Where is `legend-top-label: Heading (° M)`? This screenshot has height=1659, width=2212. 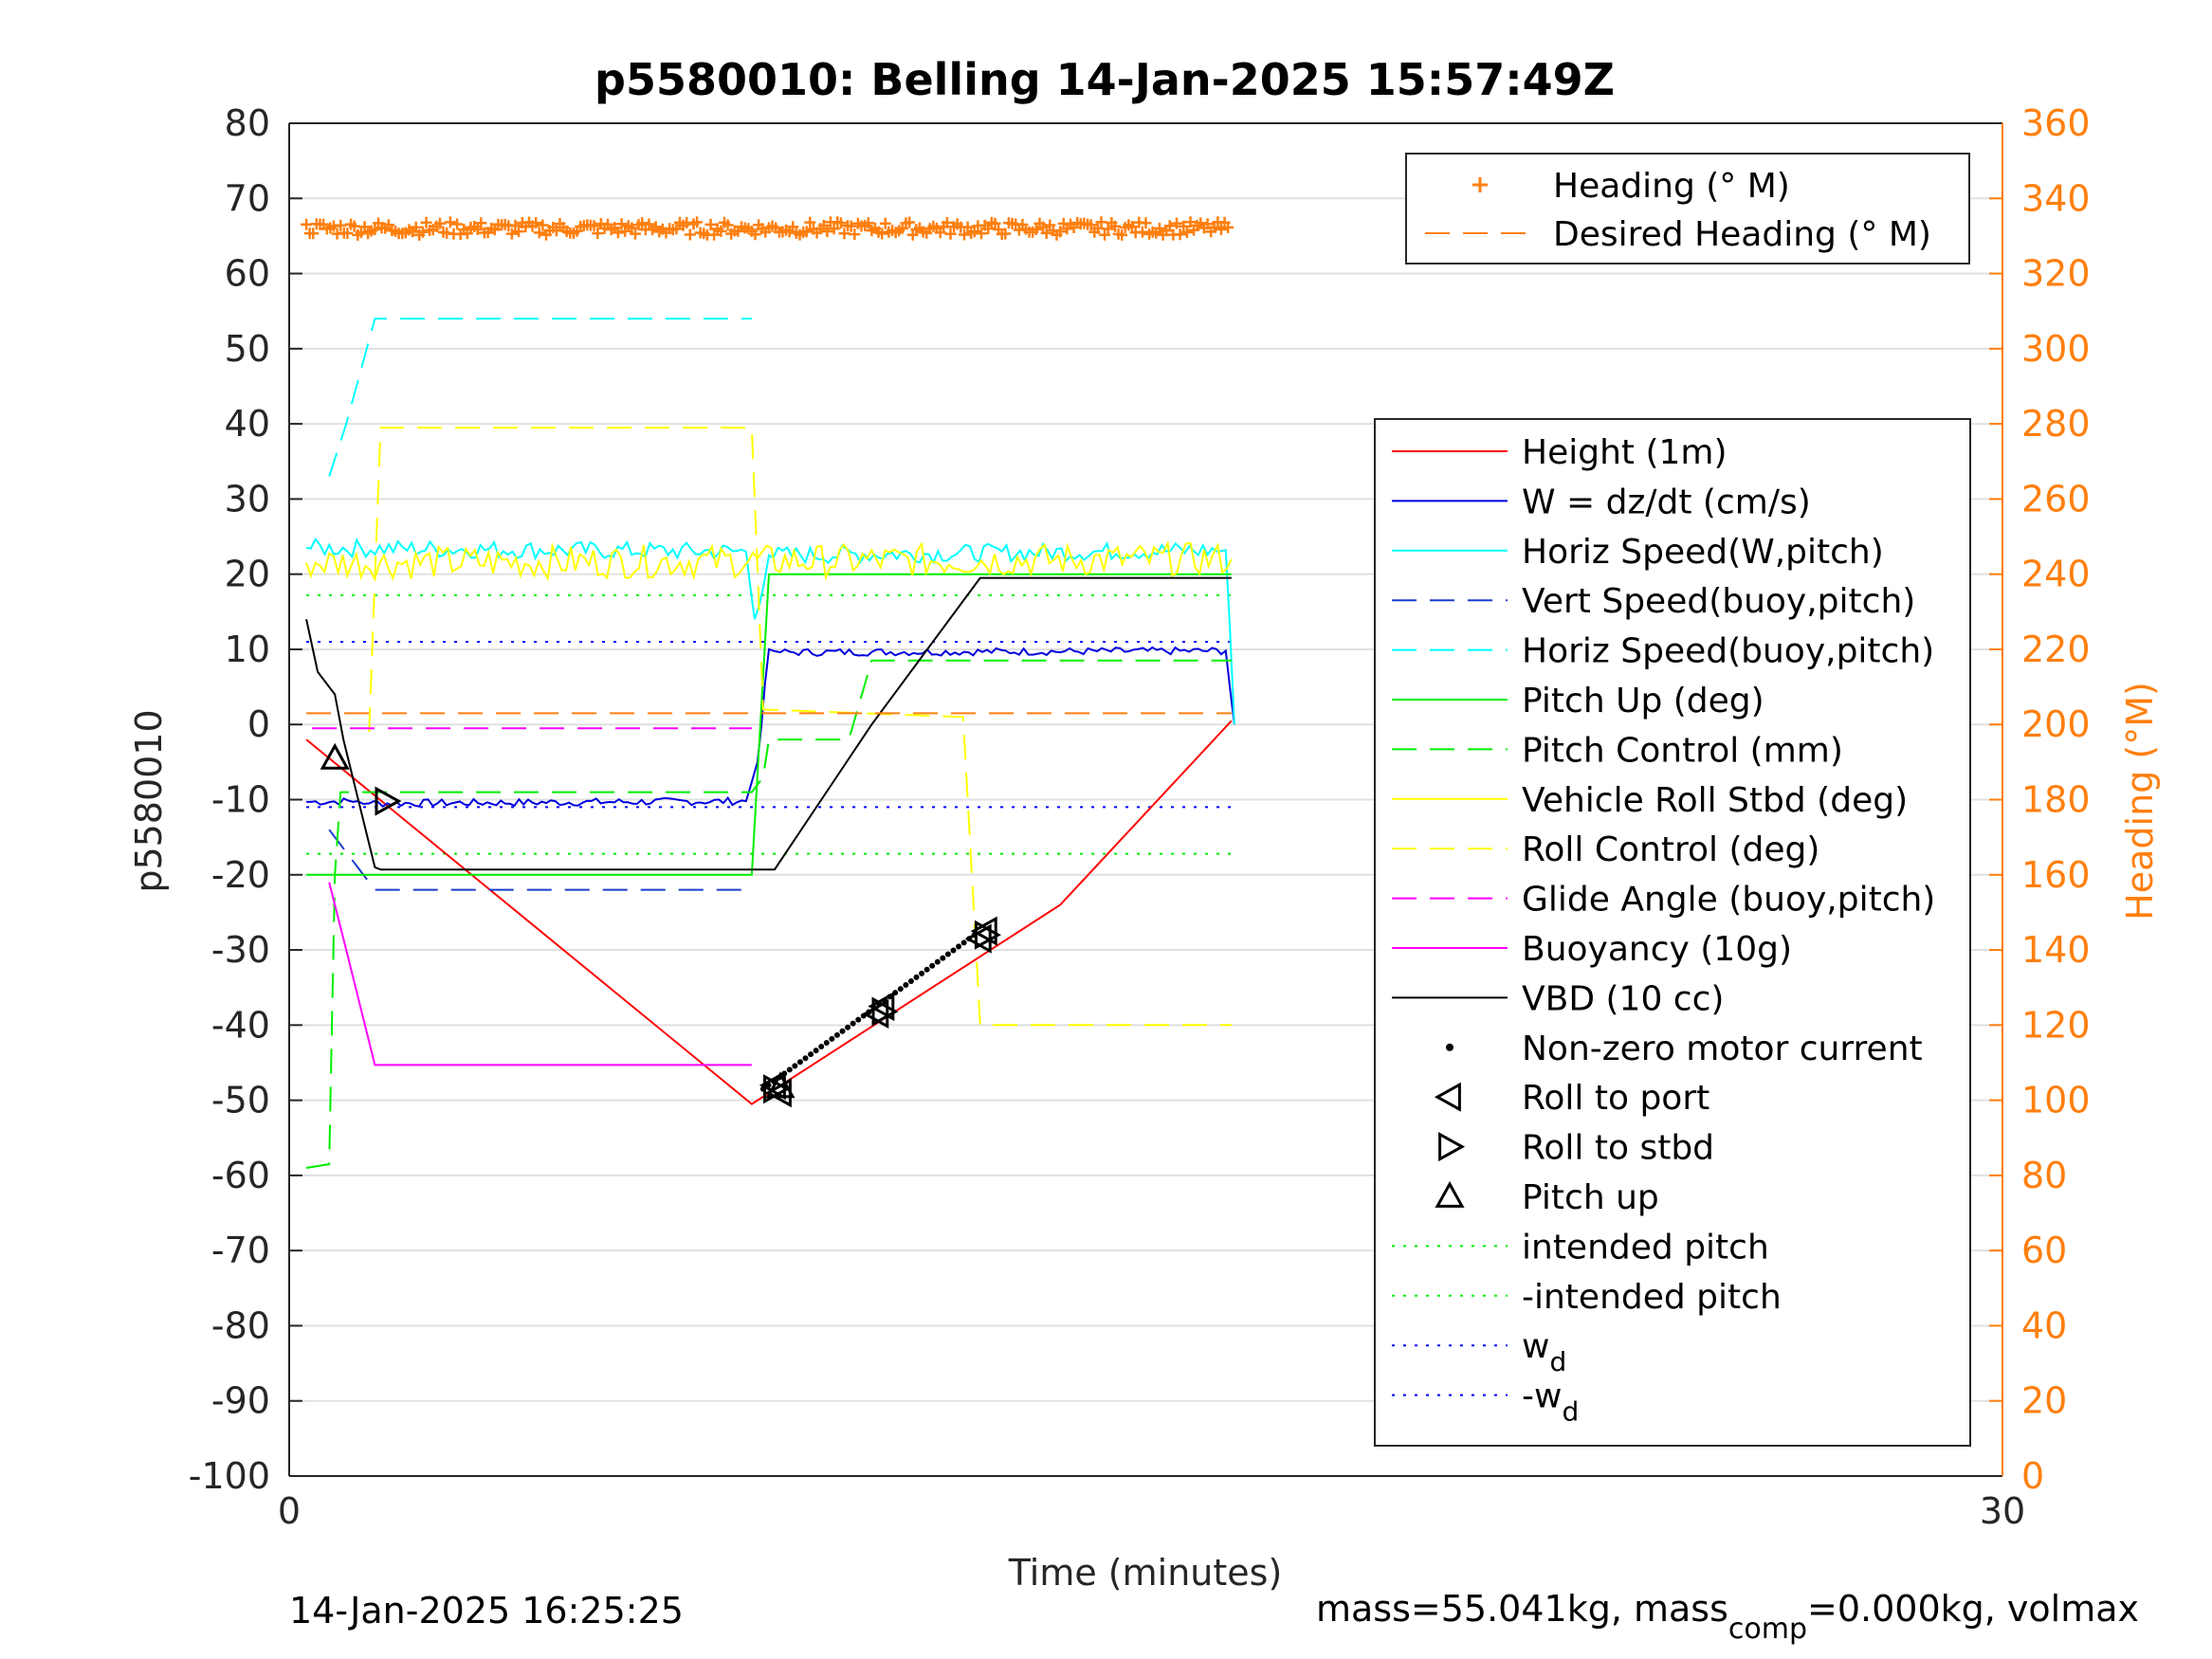
legend-top-label: Heading (° M) is located at coordinates (1671, 186).